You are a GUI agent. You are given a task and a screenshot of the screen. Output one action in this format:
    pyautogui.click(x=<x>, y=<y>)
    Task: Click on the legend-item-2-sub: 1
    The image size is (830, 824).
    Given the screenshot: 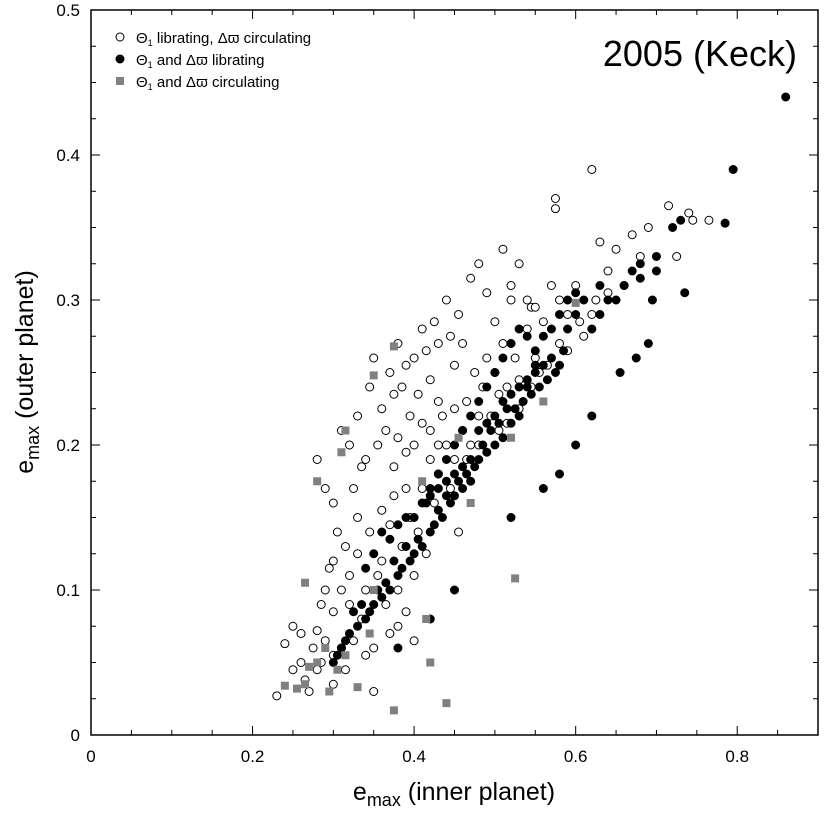 What is the action you would take?
    pyautogui.click(x=150, y=65)
    